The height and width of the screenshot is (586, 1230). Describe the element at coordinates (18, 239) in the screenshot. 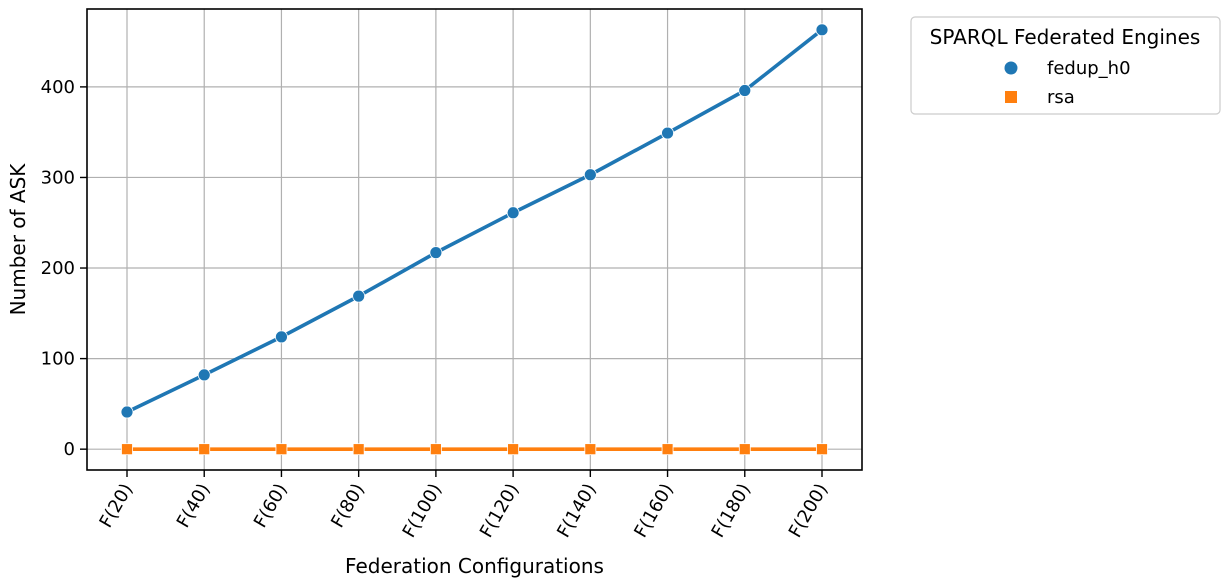

I see `y-axis-title: Number of ASK` at that location.